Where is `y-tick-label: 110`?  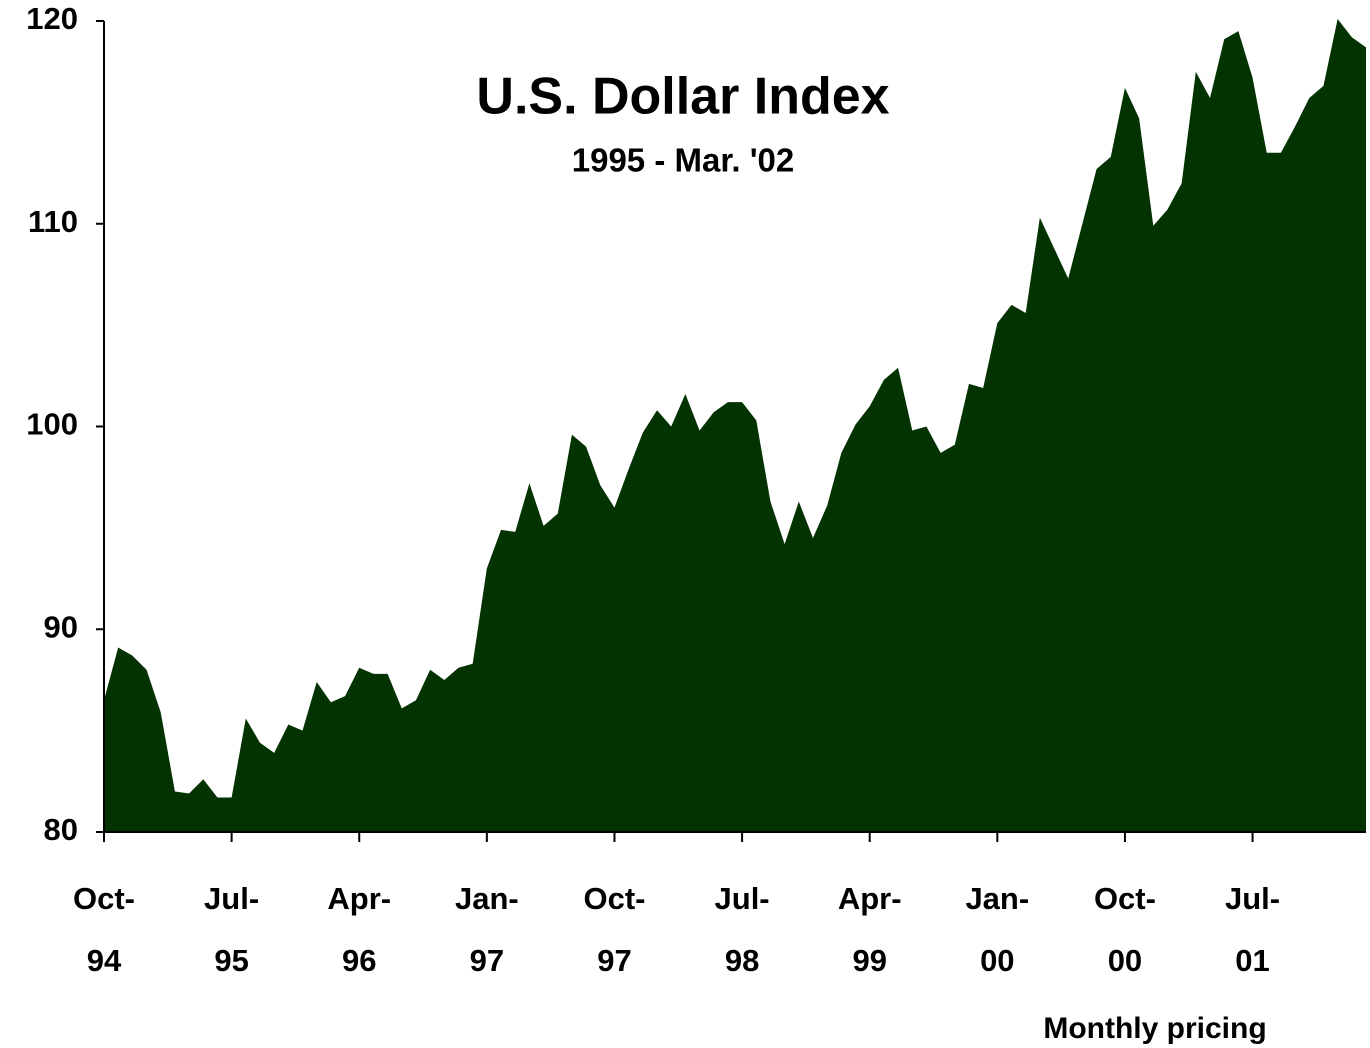 y-tick-label: 110 is located at coordinates (53, 221).